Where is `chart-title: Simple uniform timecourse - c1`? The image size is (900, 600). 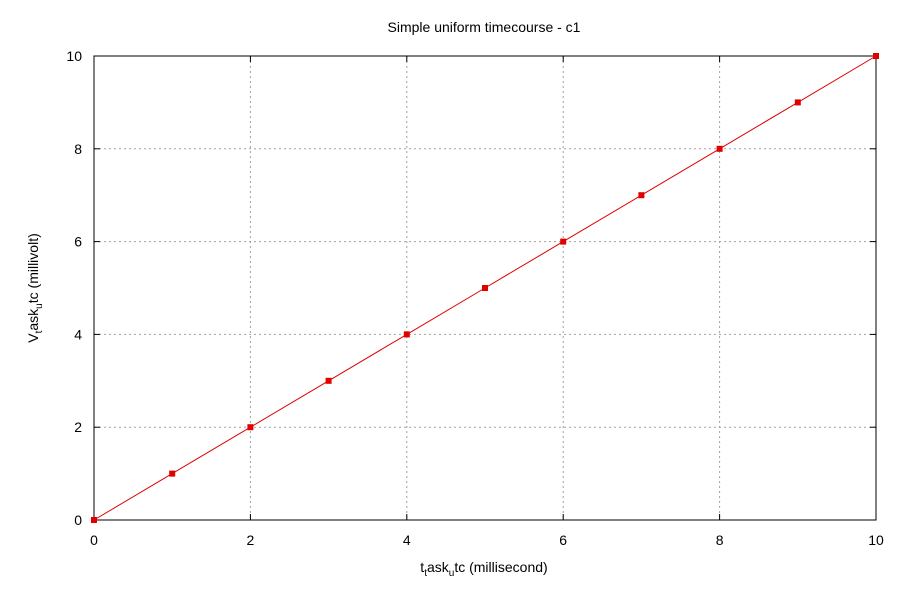 chart-title: Simple uniform timecourse - c1 is located at coordinates (484, 27).